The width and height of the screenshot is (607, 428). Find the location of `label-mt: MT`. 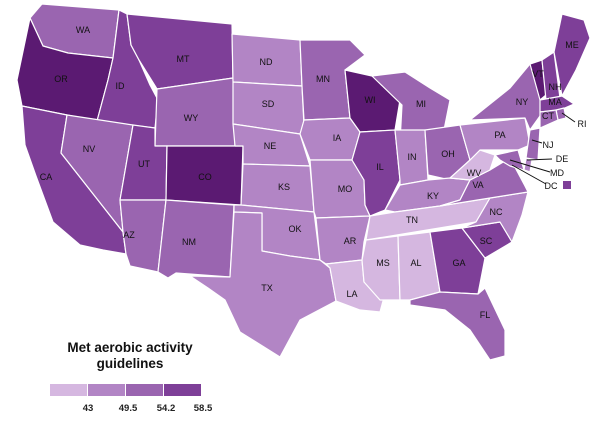

label-mt: MT is located at coordinates (183, 59).